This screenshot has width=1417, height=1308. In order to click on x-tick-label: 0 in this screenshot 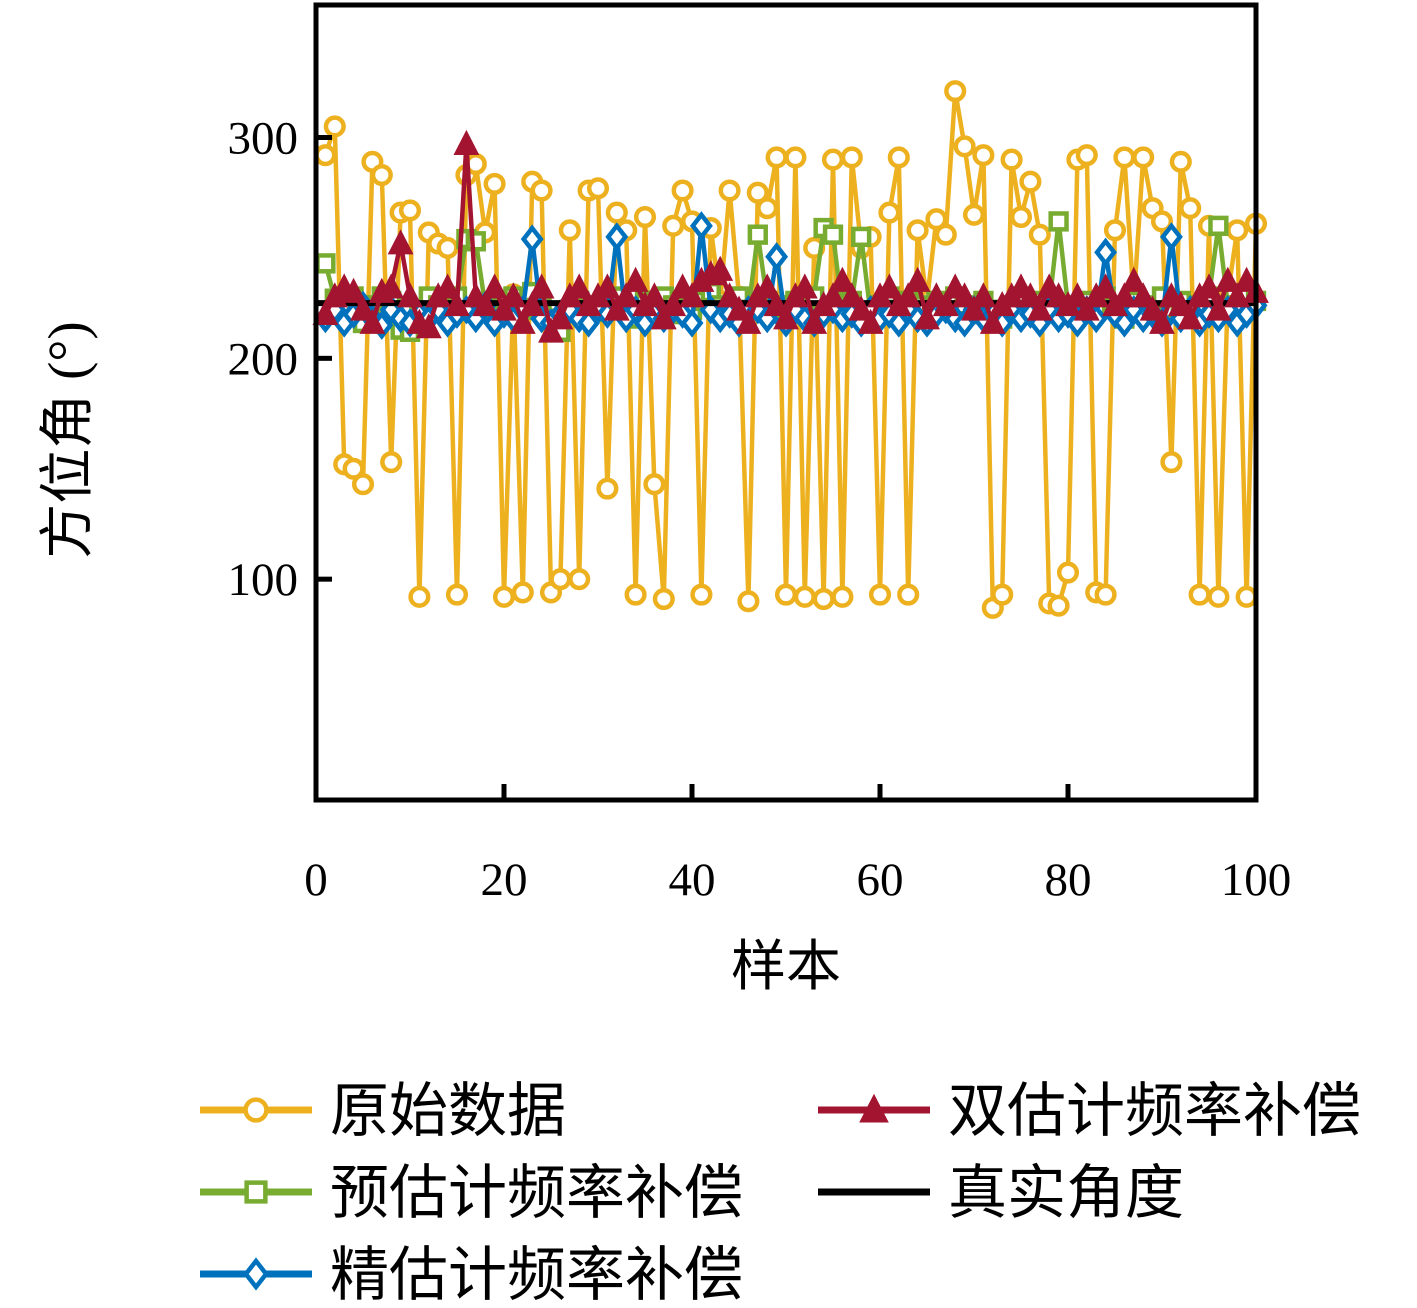, I will do `click(316, 880)`.